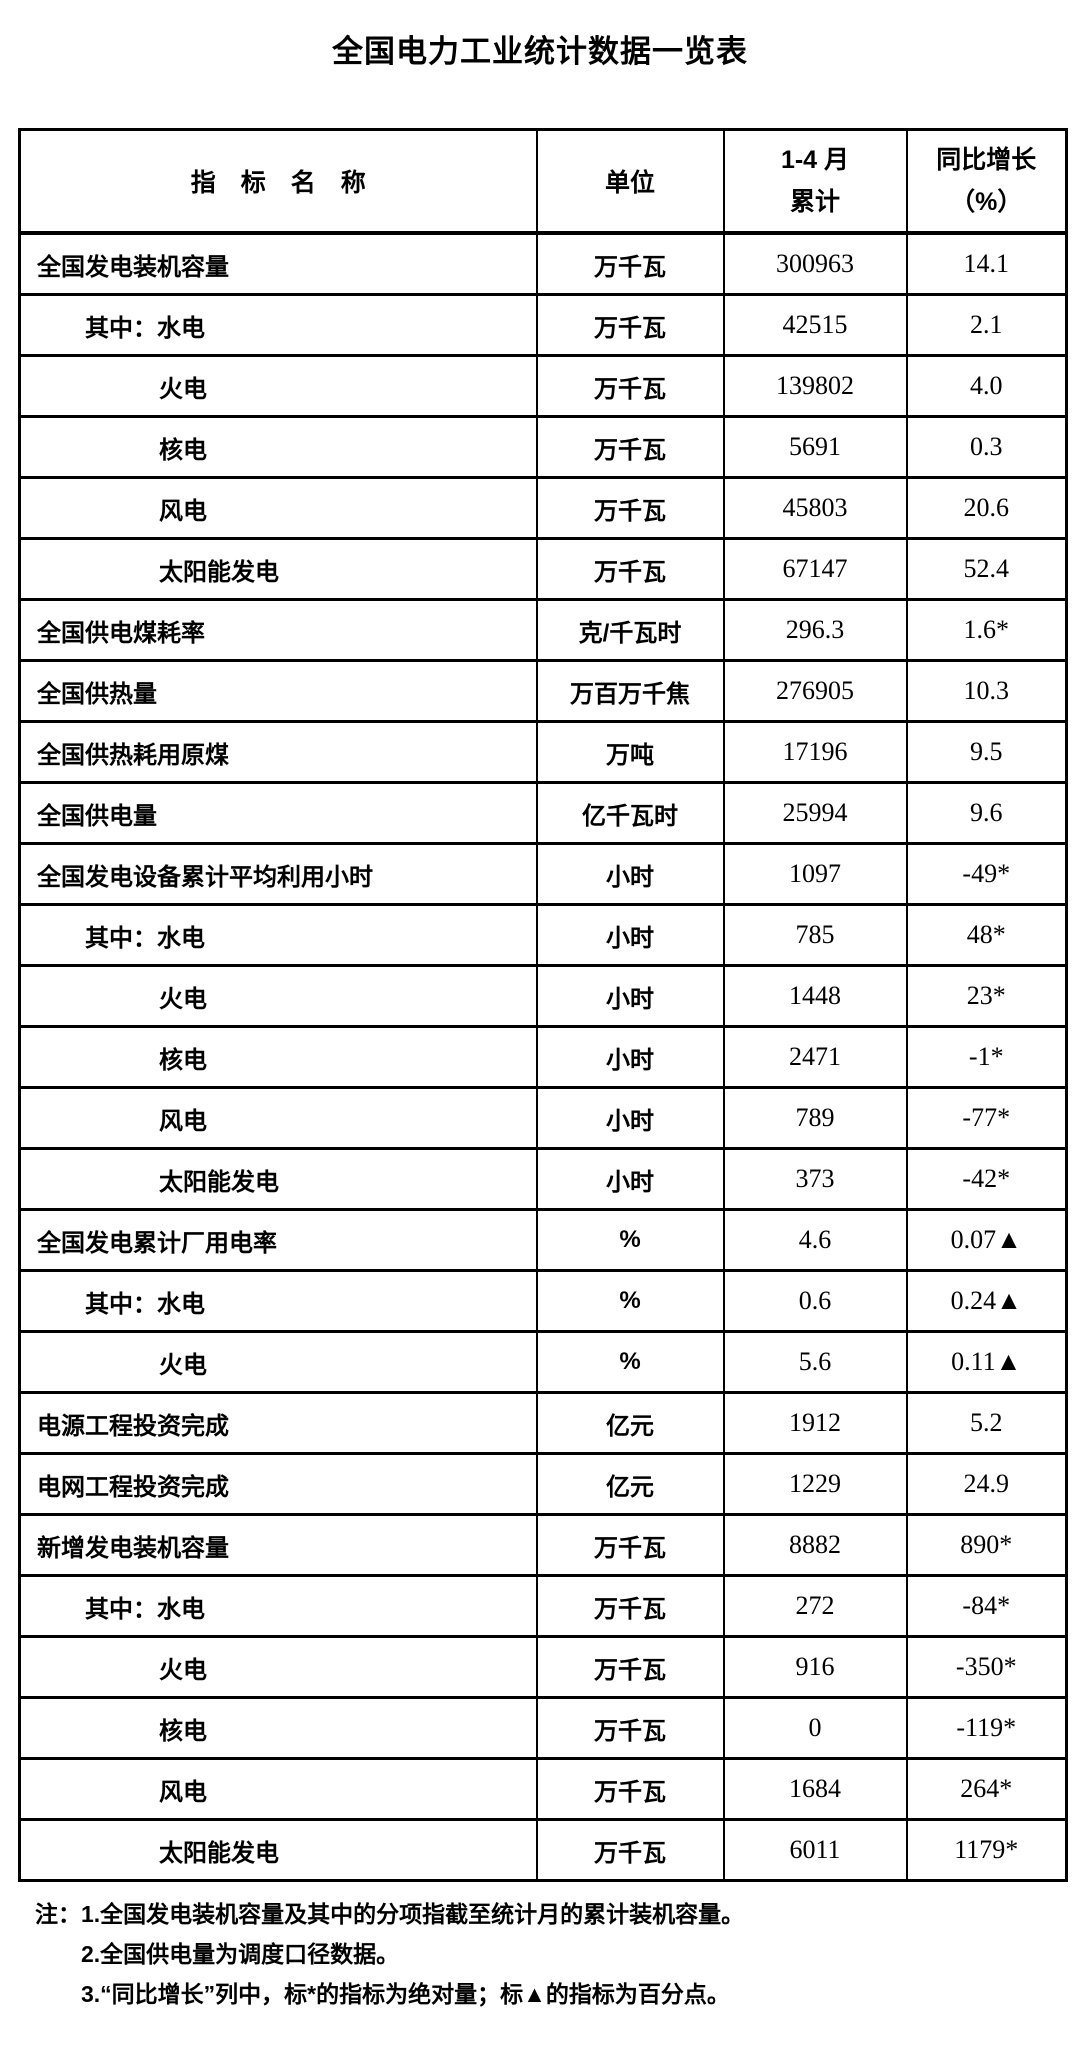 The width and height of the screenshot is (1080, 2060). Describe the element at coordinates (815, 1667) in the screenshot. I see `cumulative-value-cell: 916` at that location.